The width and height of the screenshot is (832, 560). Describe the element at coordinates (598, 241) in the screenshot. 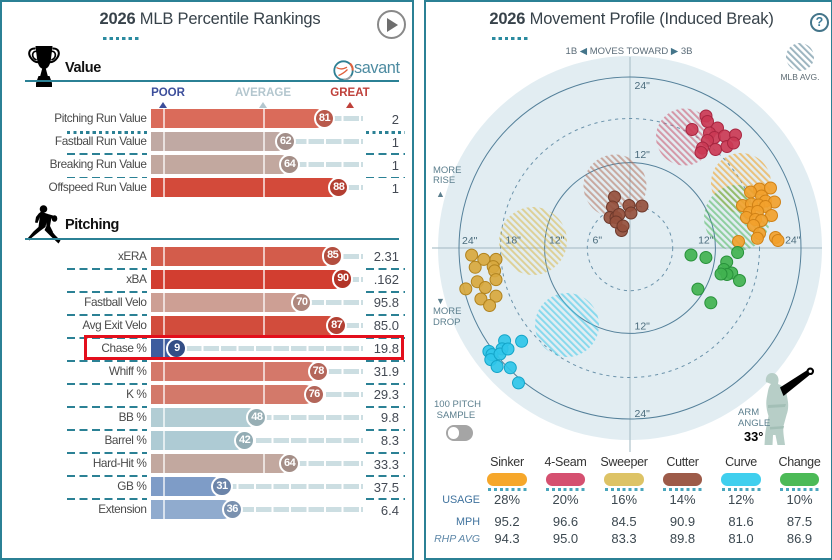

I see `svg-text: 6"` at that location.